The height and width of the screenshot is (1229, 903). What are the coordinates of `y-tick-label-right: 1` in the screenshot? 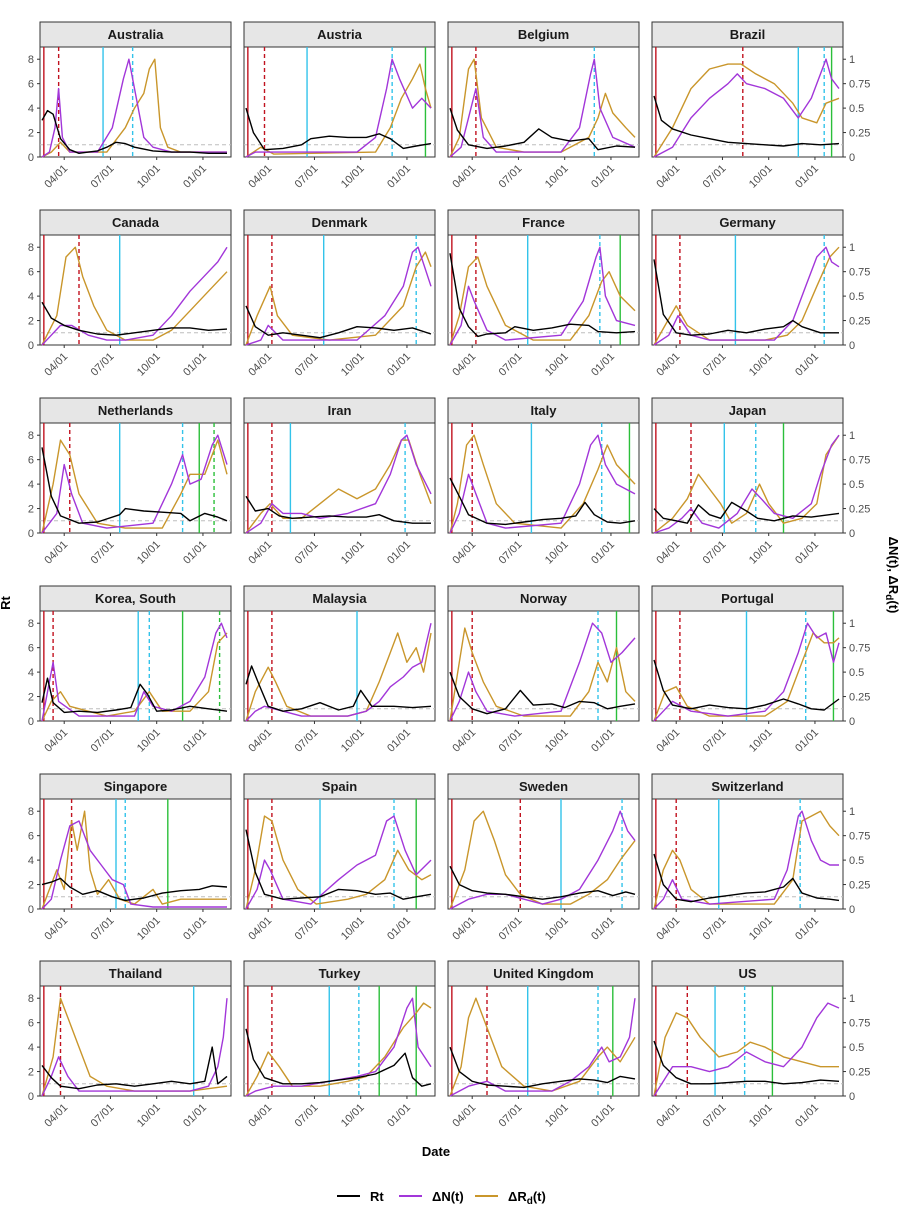 It's located at (852, 812).